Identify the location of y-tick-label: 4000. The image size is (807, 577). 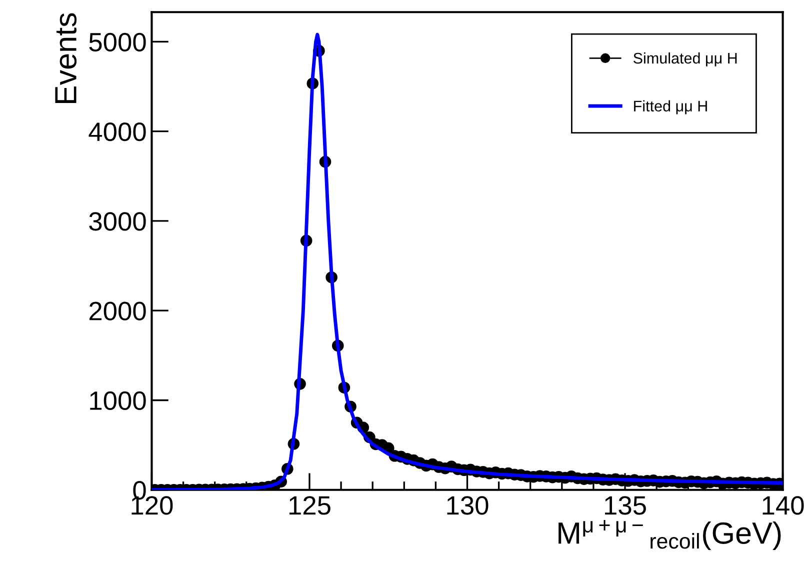
(117, 132).